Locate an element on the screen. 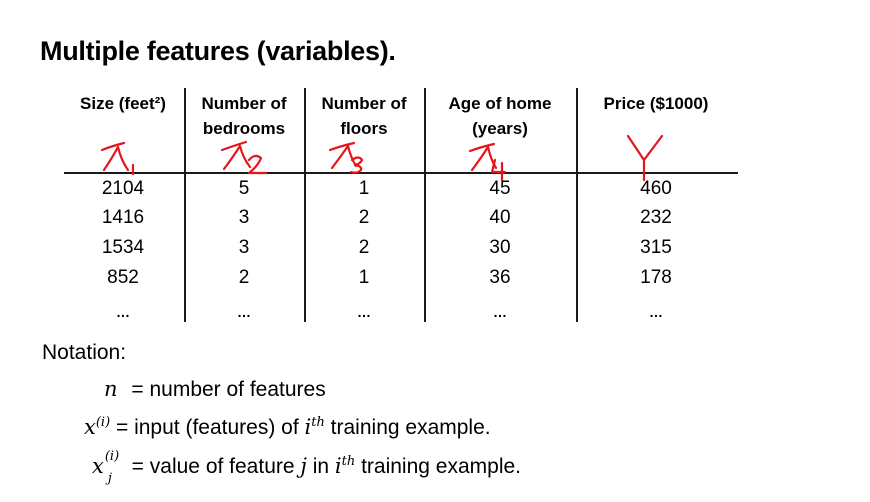 Image resolution: width=870 pixels, height=502 pixels. notation-heading: Notation: is located at coordinates (84, 352).